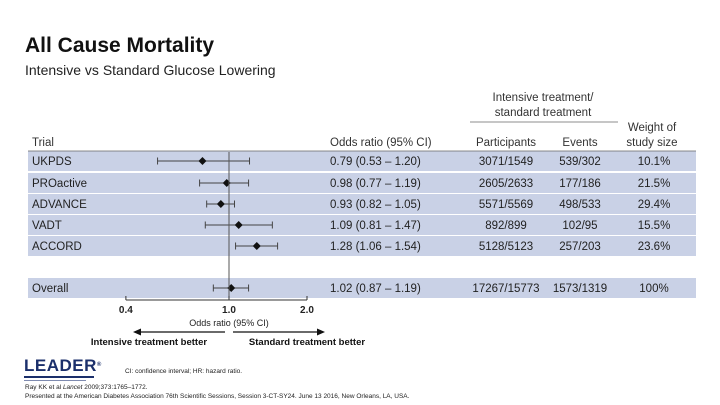  What do you see at coordinates (375, 289) in the screenshot?
I see `odds-ratio-overall: 1.02 (0.87 – 1.19)` at bounding box center [375, 289].